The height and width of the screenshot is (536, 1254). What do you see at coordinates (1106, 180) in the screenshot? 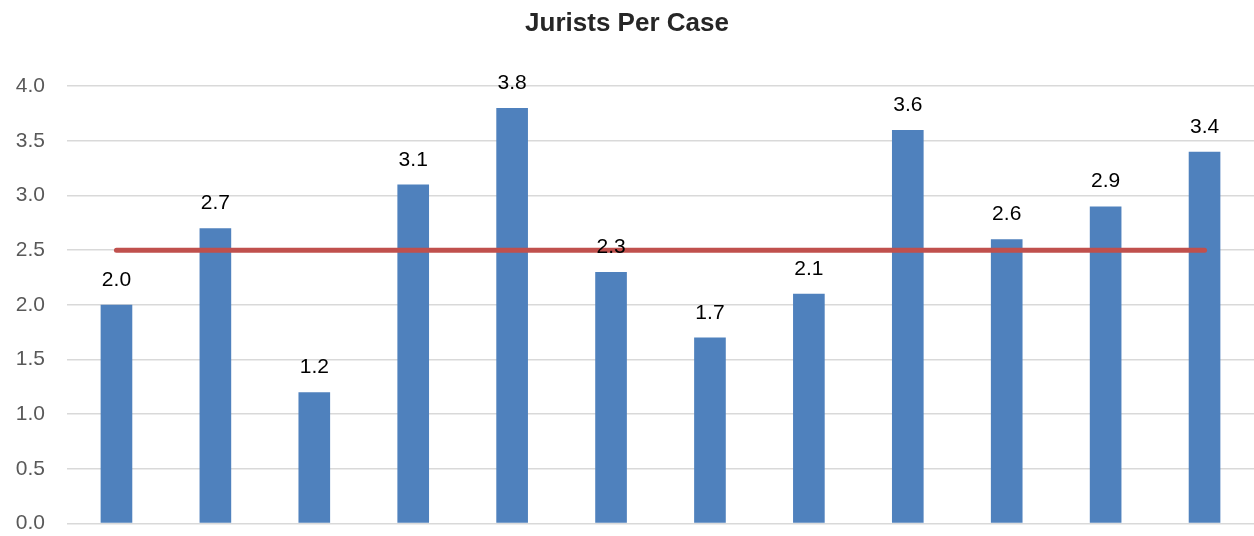
I see `data-label: 2.9` at bounding box center [1106, 180].